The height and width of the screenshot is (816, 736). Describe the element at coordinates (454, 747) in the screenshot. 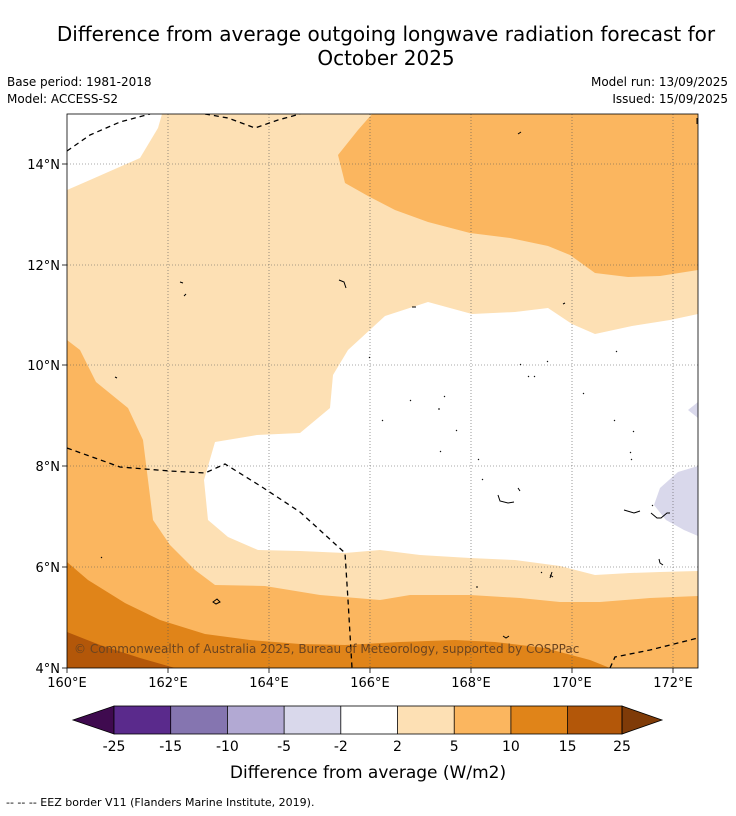

I see `colorbar-tick-label: 5` at that location.